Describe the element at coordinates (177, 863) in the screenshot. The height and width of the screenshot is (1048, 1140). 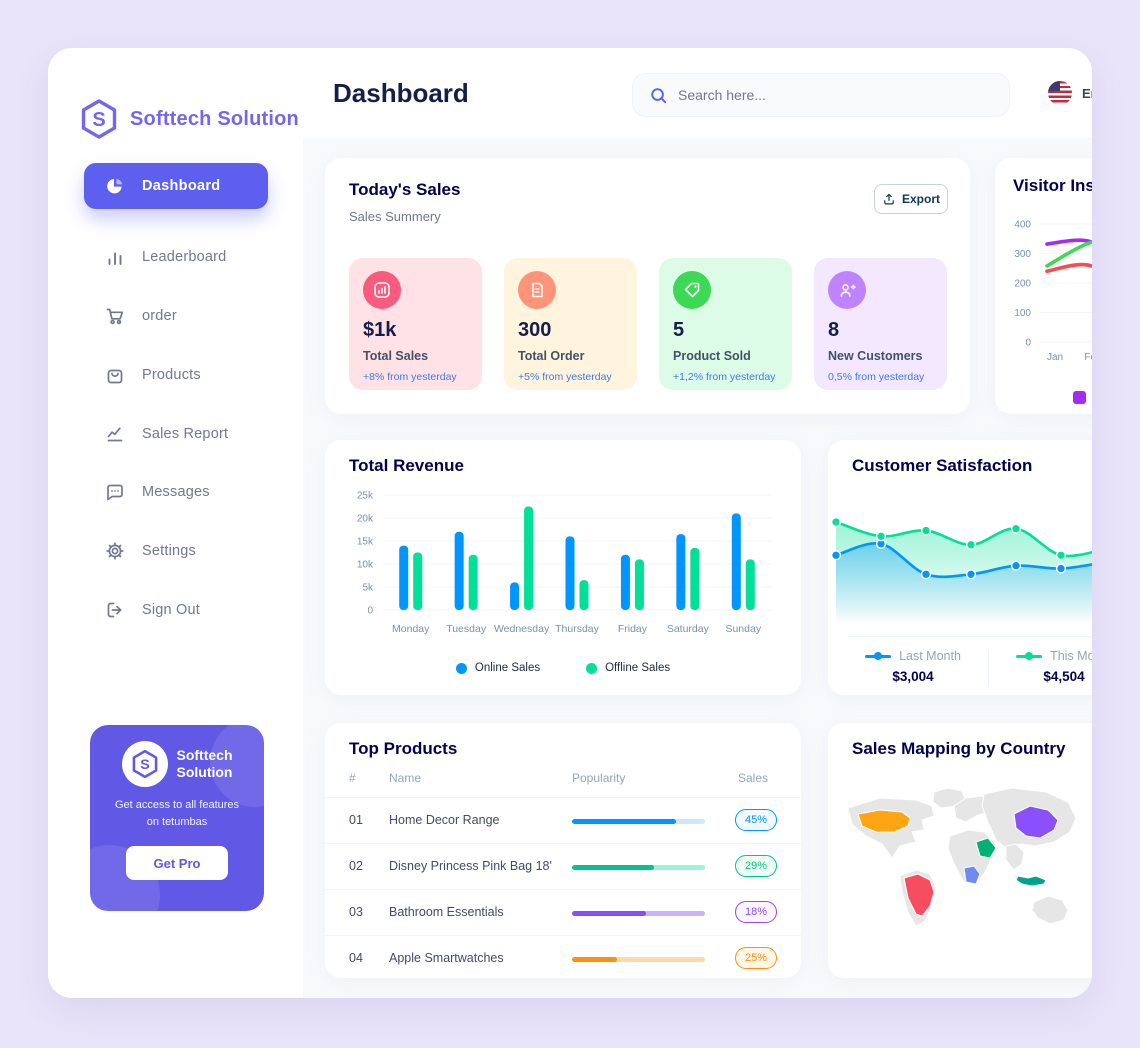
I see `get-pro-button: Get Pro` at that location.